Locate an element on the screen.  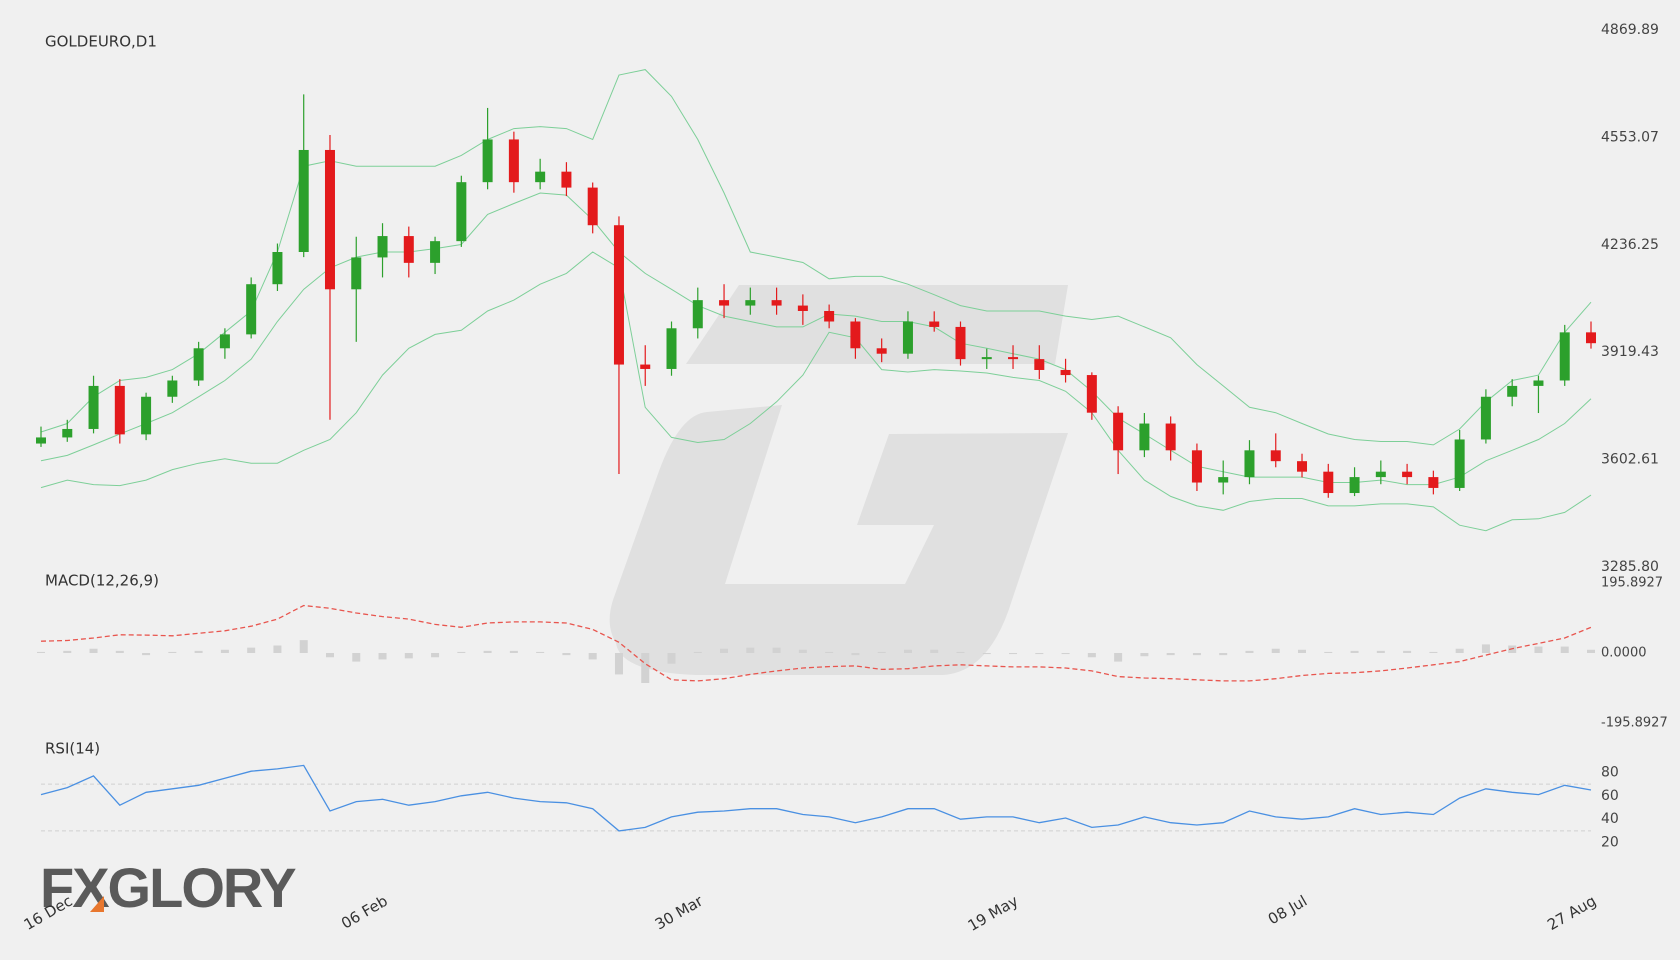
y-tick-label: 20 is located at coordinates (1610, 843).